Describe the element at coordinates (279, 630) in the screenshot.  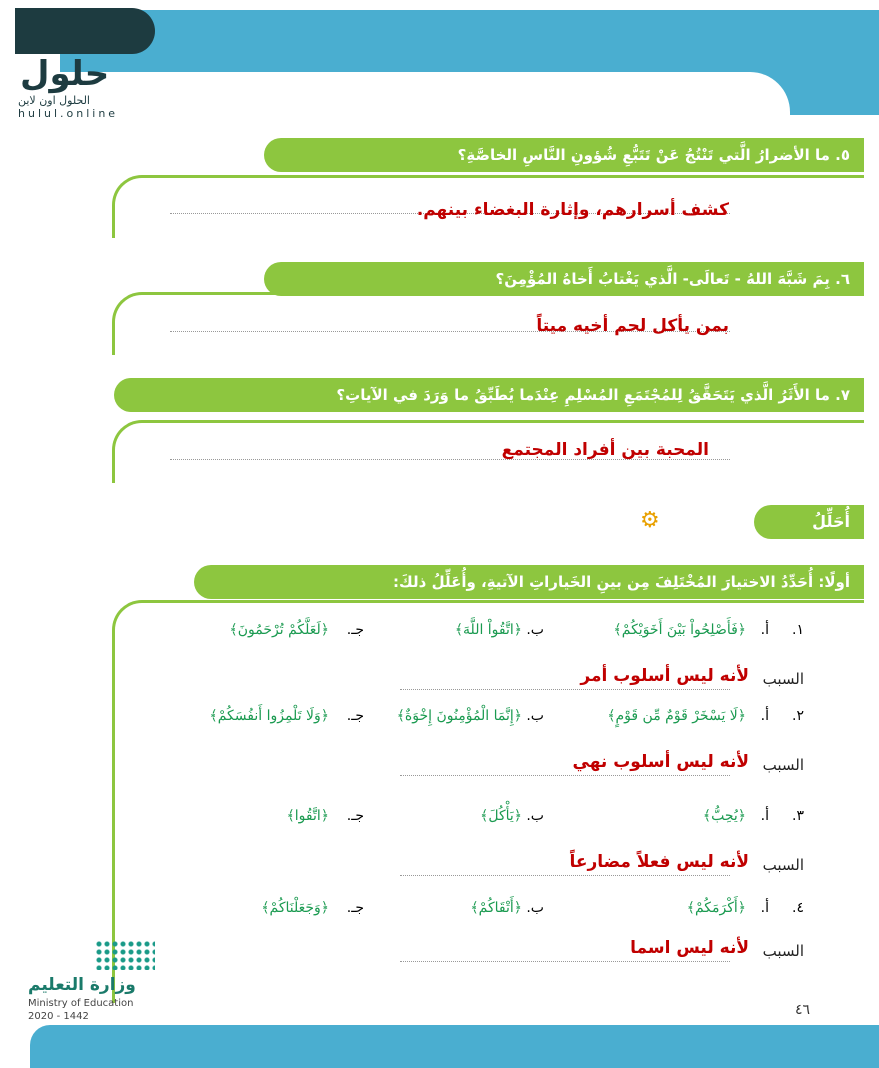
I see `choice-c: ﴿لَعَلَّكُمْ تُرْحَمُونَ﴾` at that location.